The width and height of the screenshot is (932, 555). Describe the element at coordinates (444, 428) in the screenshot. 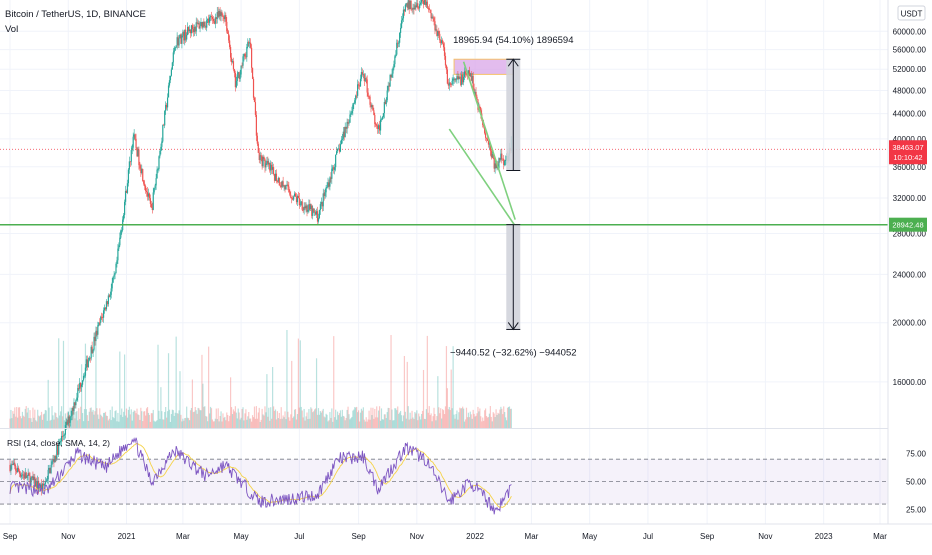

I see `pane-divider` at that location.